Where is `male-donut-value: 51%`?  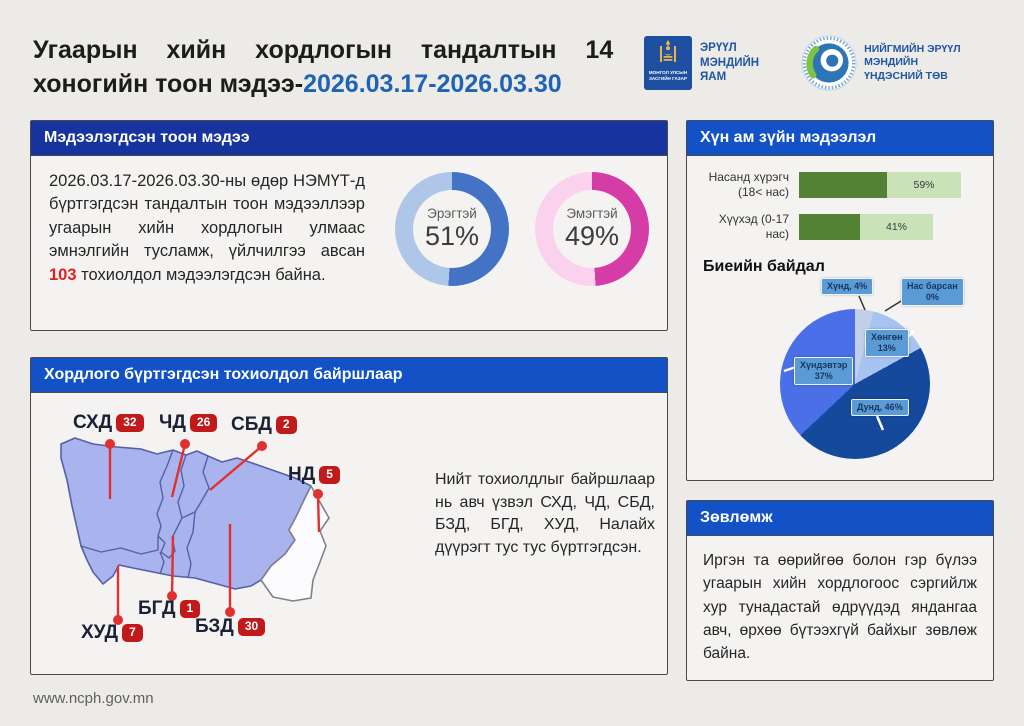 male-donut-value: 51% is located at coordinates (452, 235).